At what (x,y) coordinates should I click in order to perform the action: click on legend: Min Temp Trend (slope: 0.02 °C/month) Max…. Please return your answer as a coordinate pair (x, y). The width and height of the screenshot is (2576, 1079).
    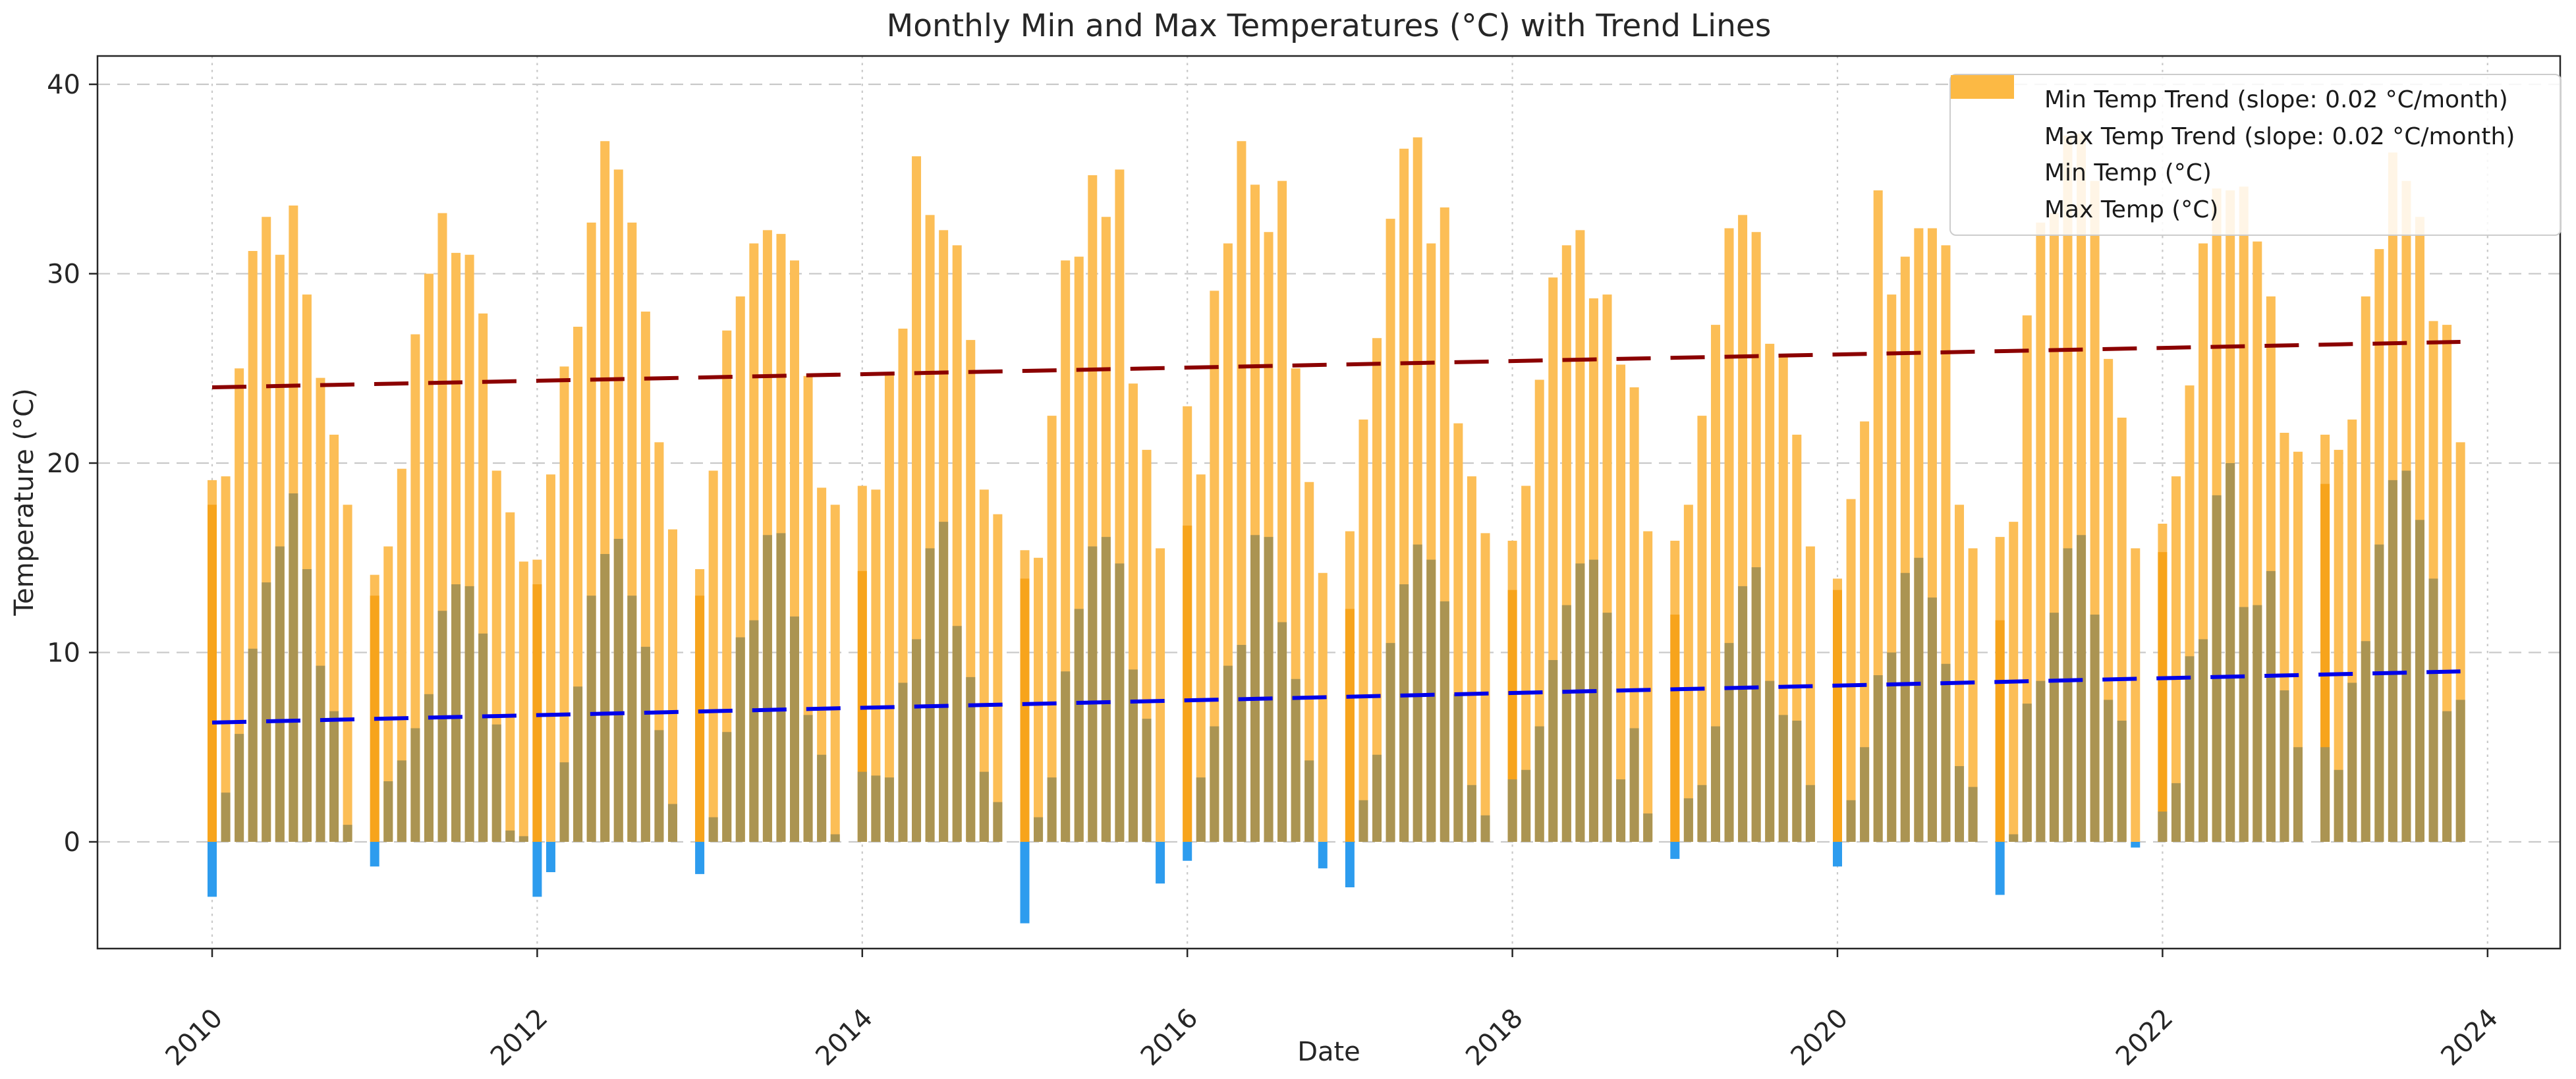
    Looking at the image, I should click on (2255, 155).